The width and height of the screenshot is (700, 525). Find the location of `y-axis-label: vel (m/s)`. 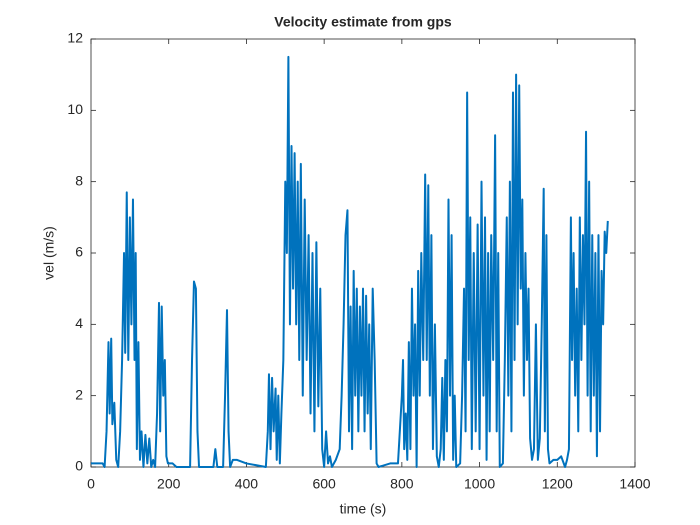

y-axis-label: vel (m/s) is located at coordinates (49, 253).